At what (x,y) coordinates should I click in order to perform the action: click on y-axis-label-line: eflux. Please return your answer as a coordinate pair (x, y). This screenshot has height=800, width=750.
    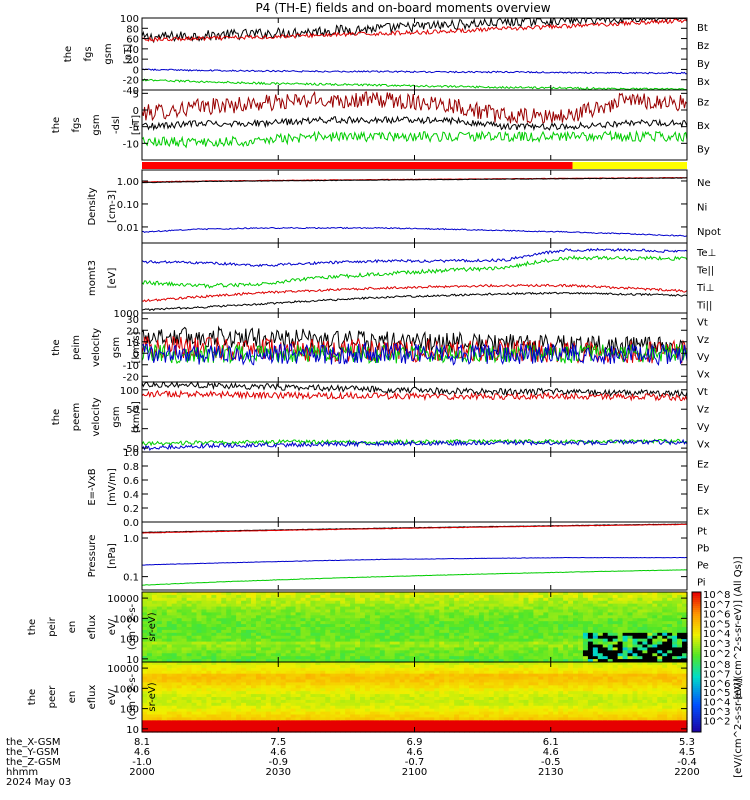
    Looking at the image, I should click on (92, 627).